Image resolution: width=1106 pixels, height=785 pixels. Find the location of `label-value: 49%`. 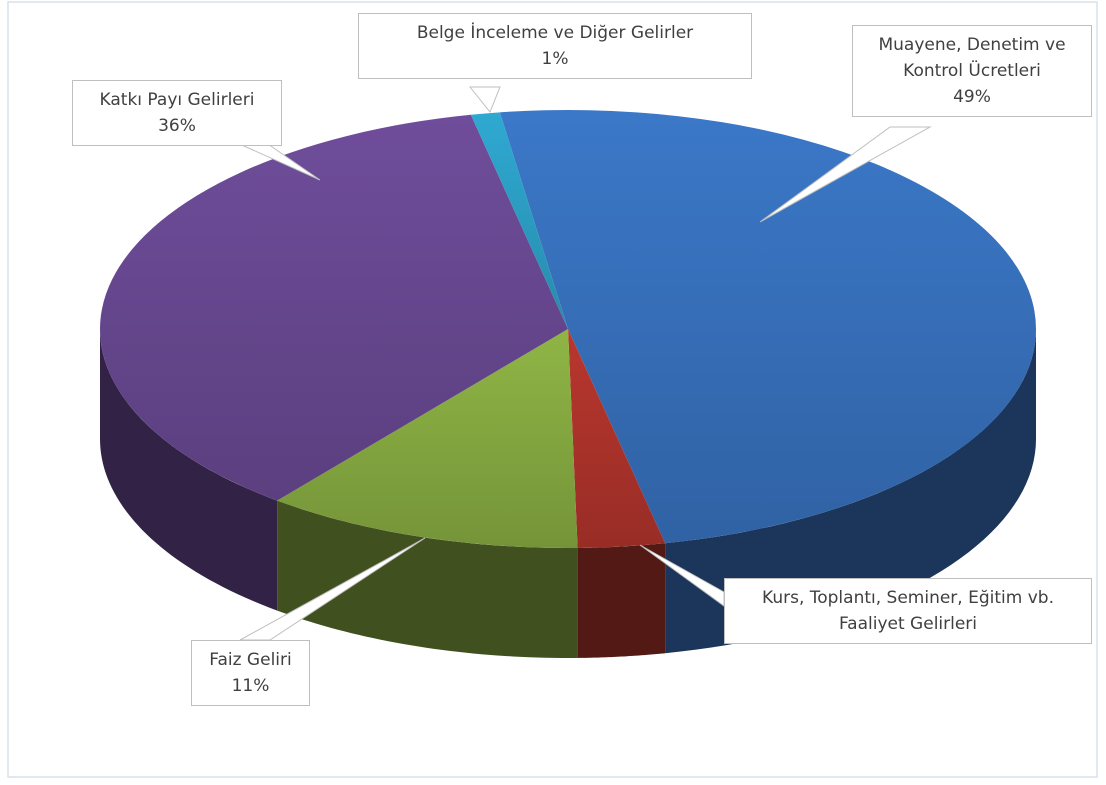

label-value: 49% is located at coordinates (972, 97).